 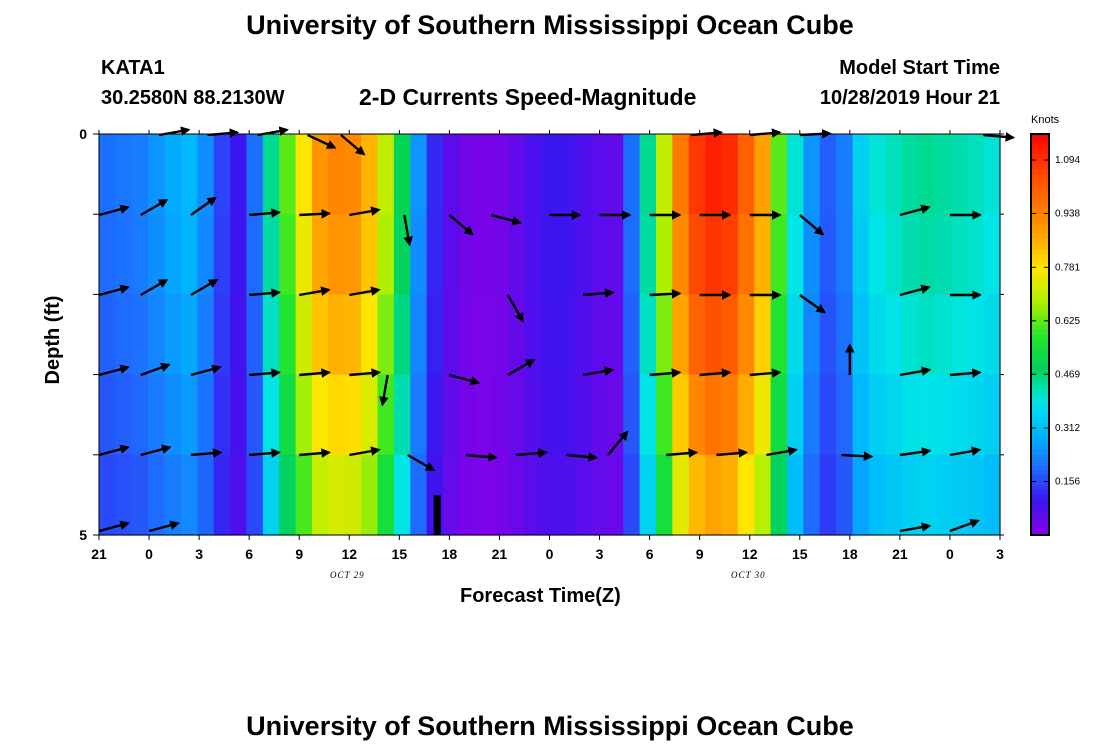 What do you see at coordinates (400, 554) in the screenshot?
I see `x-tick-label: 15` at bounding box center [400, 554].